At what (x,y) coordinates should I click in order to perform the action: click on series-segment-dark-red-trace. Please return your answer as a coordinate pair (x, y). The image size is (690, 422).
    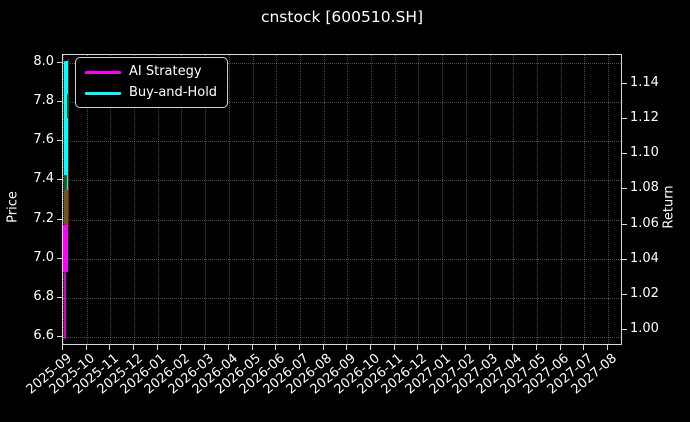
    Looking at the image, I should click on (68, 143).